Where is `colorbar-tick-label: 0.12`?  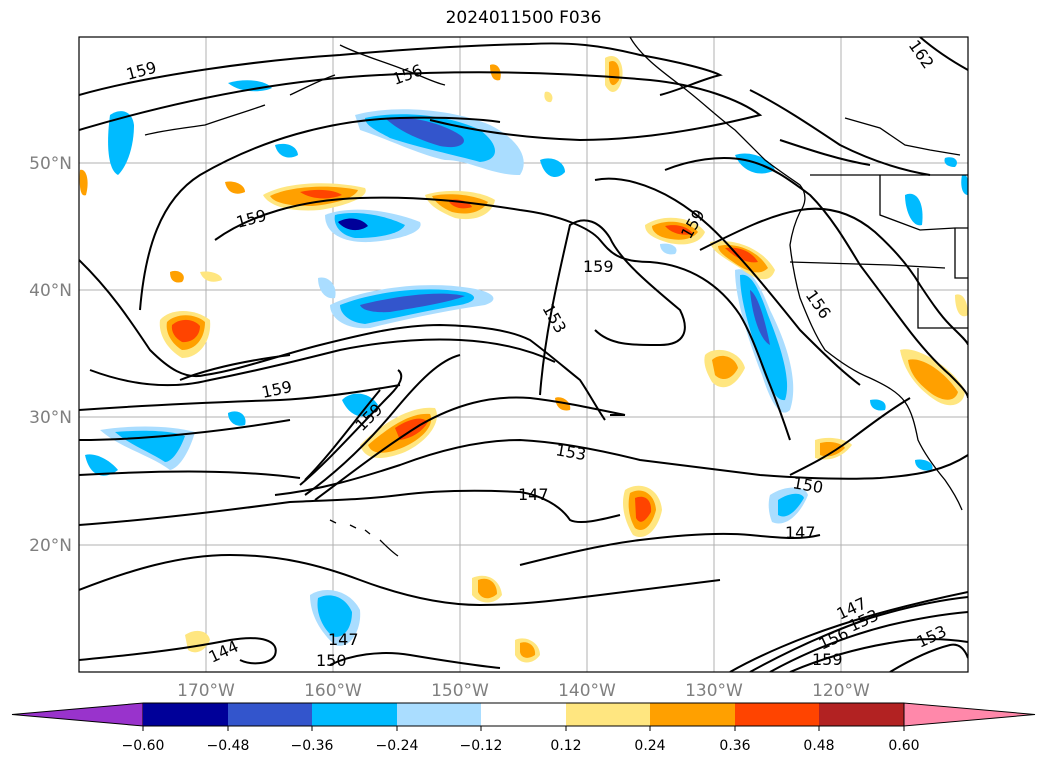 colorbar-tick-label: 0.12 is located at coordinates (565, 746).